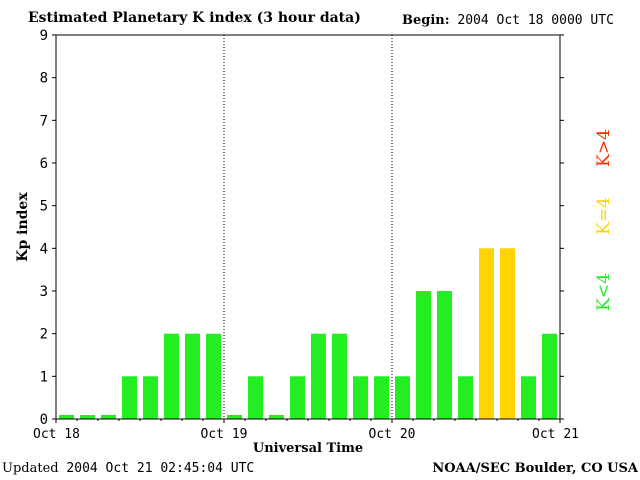  I want to click on y-tick-label: 1, so click(44, 377).